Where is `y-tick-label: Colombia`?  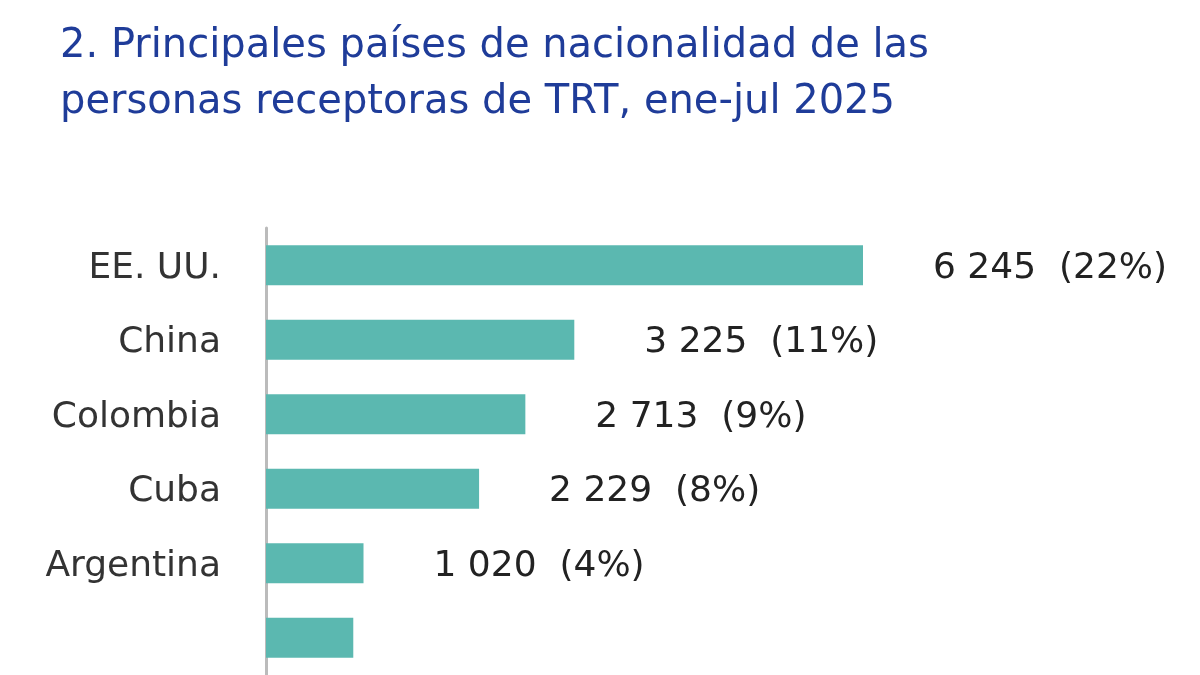
y-tick-label: Colombia is located at coordinates (136, 414).